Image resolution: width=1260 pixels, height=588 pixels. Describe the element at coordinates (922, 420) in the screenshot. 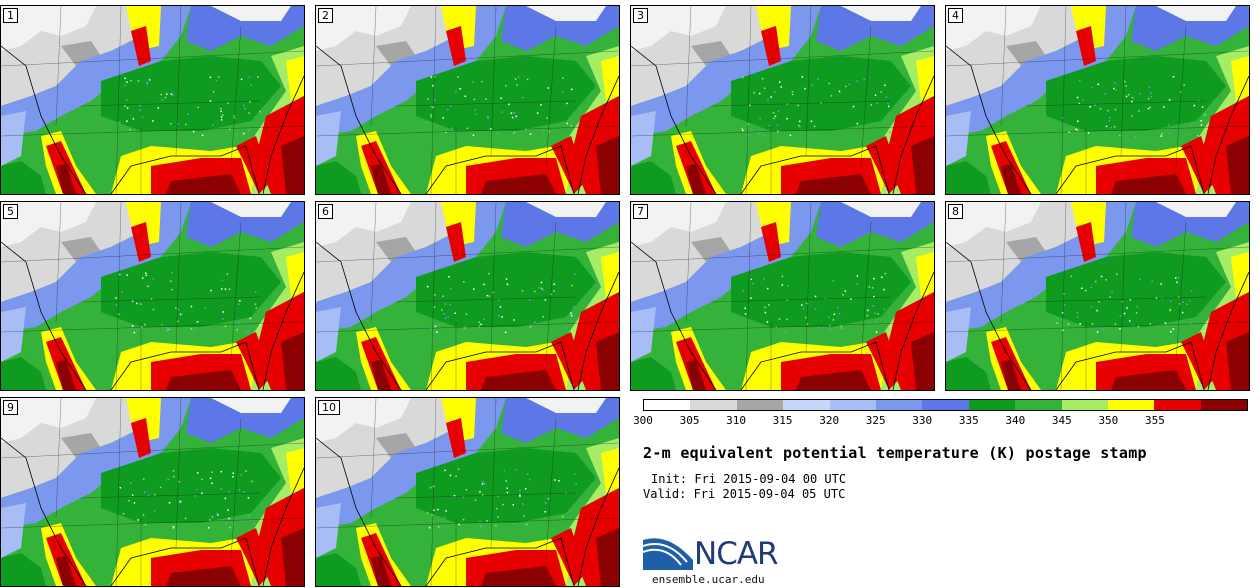

I see `colorbar-tick-label: 330` at that location.